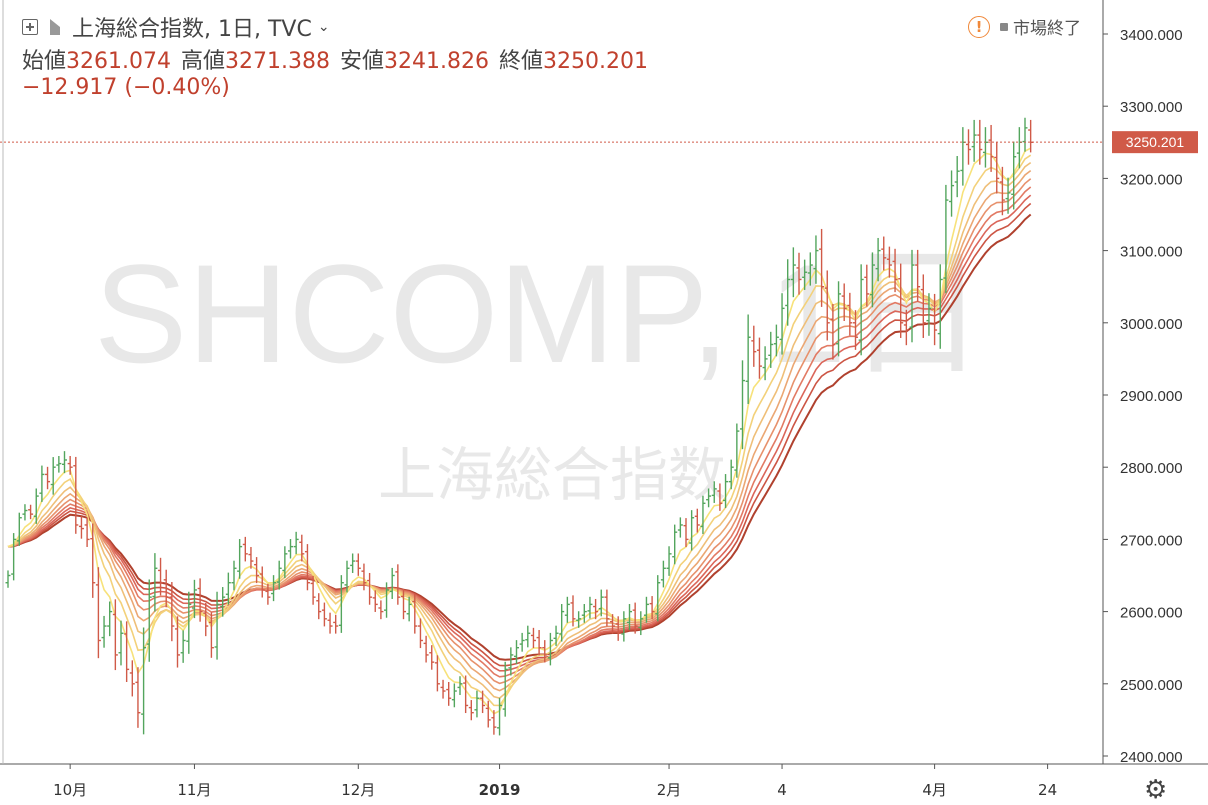 This screenshot has width=1208, height=805. I want to click on expand-icon, so click(30, 27).